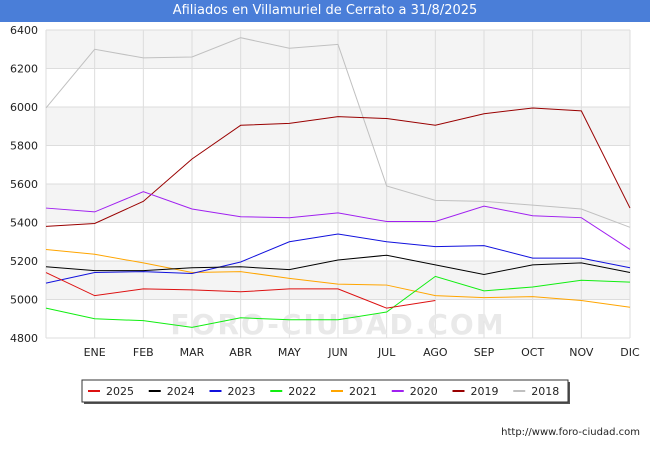  Describe the element at coordinates (485, 391) in the screenshot. I see `legend-label-2019: 2019` at that location.